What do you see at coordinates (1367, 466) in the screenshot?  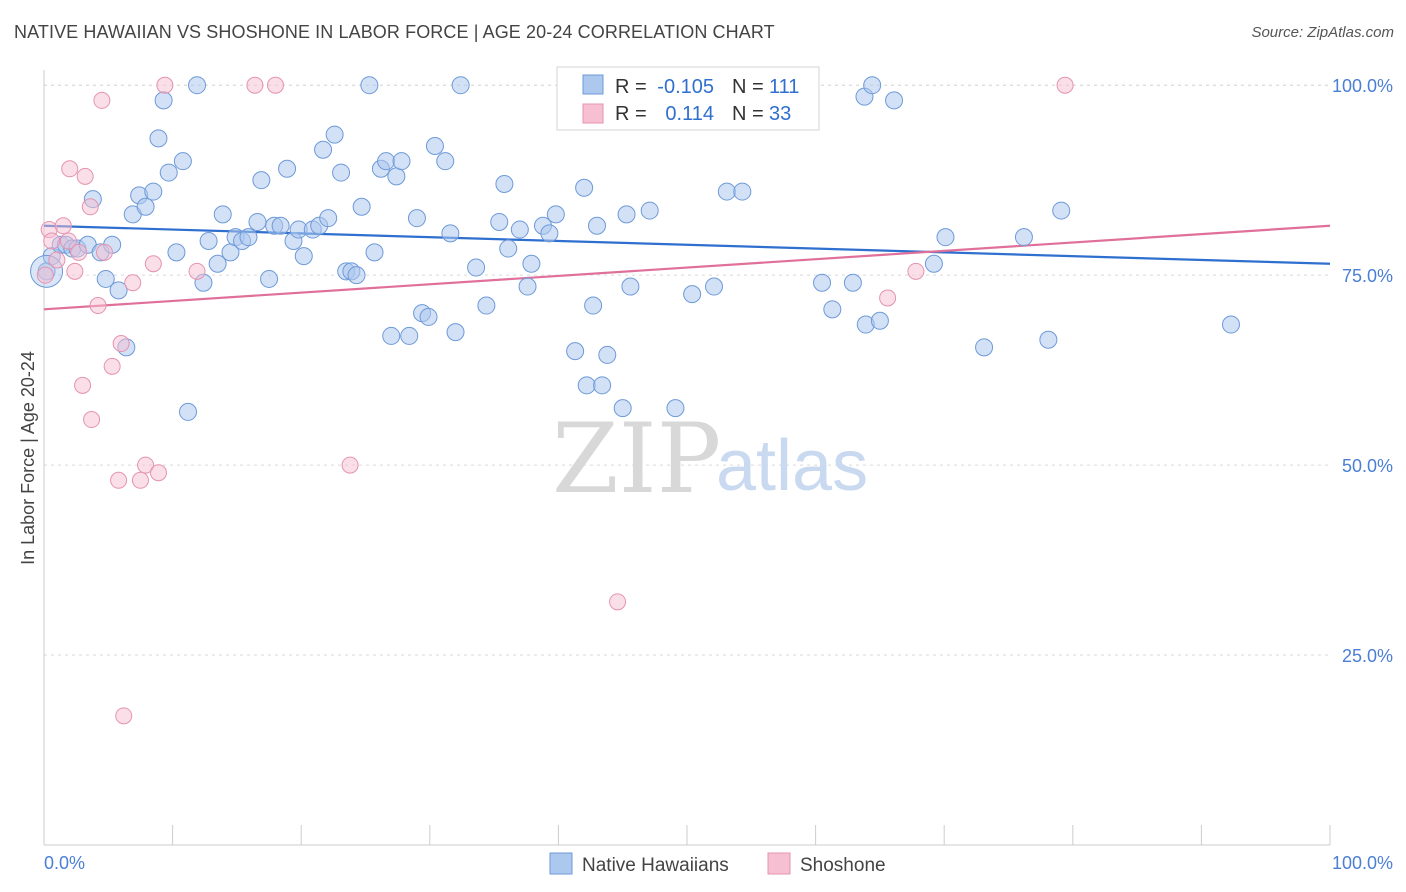 I see `y-tick-label: 50.0%` at bounding box center [1367, 466].